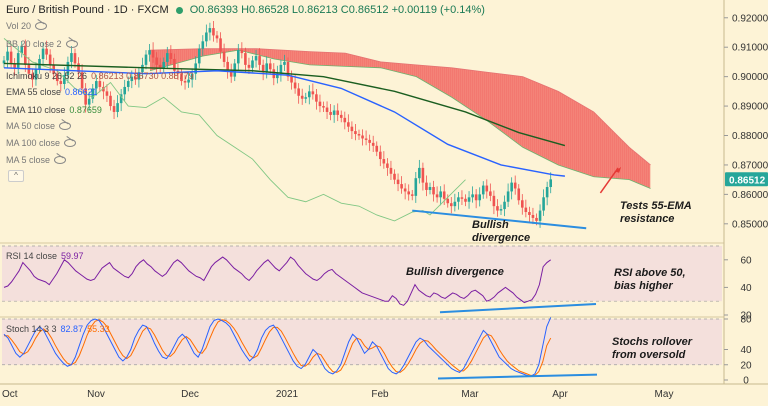 Image resolution: width=768 pixels, height=406 pixels. What do you see at coordinates (380, 394) in the screenshot?
I see `time-tick-label: Feb` at bounding box center [380, 394].